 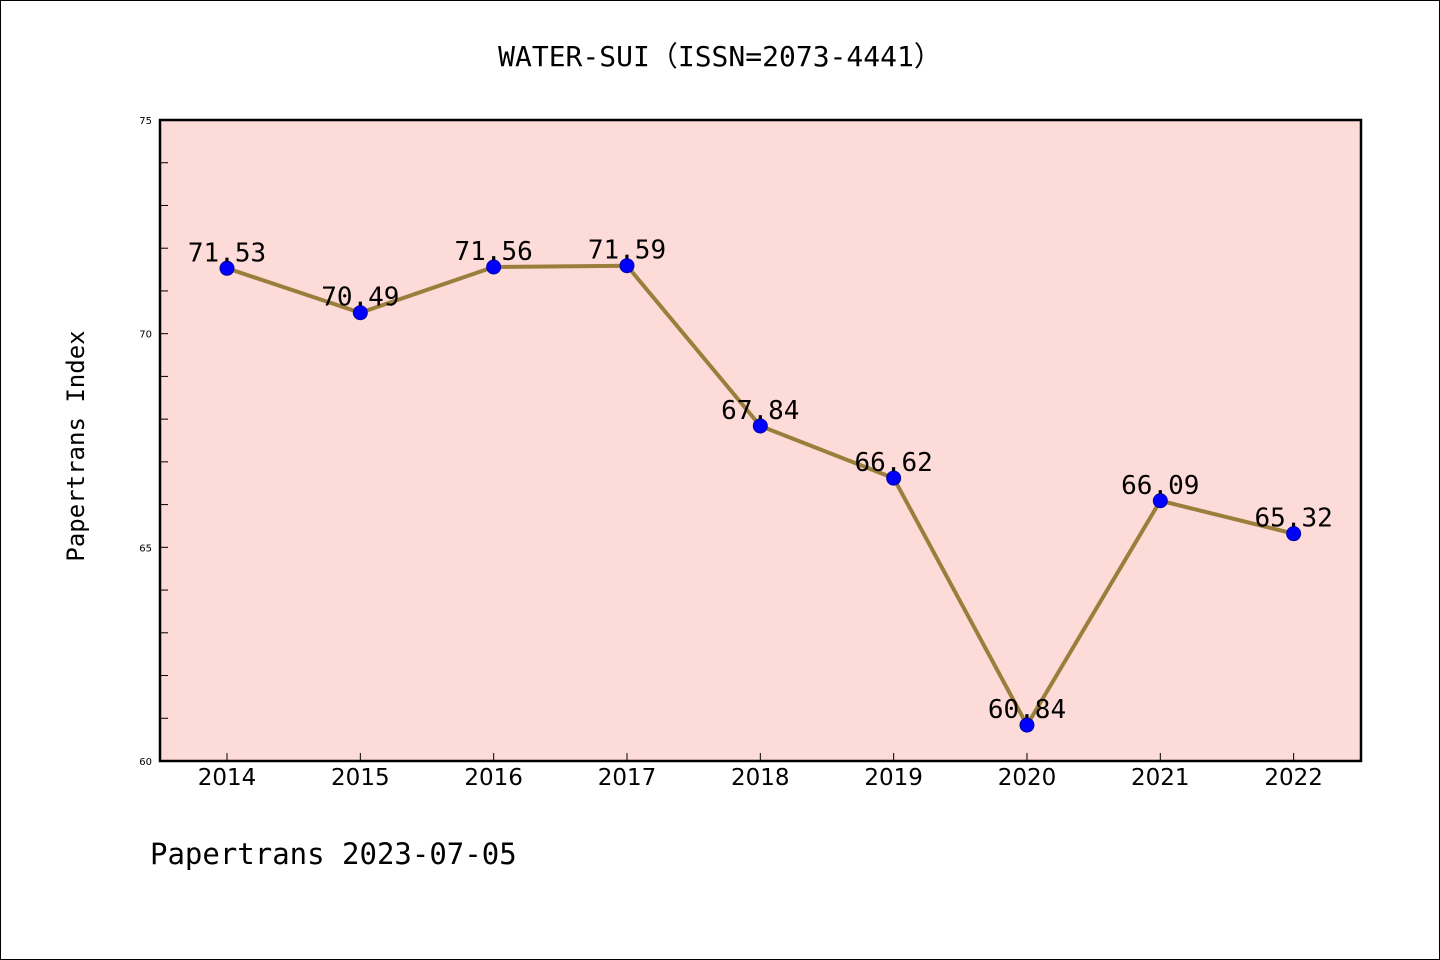 I want to click on x-tick-label: 2020, so click(x=1027, y=778).